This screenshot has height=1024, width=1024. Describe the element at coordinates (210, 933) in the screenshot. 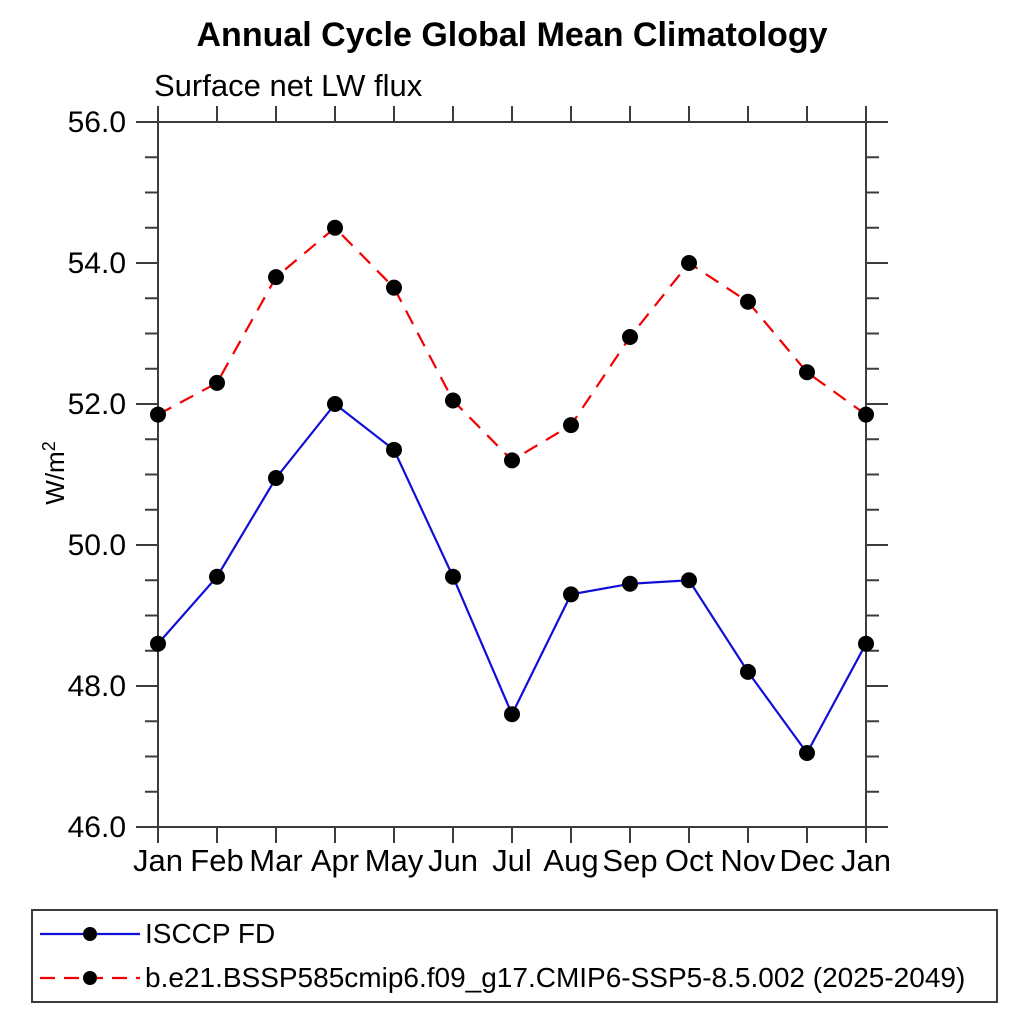

I see `legend-label-isccp-fd: ISCCP FD` at that location.